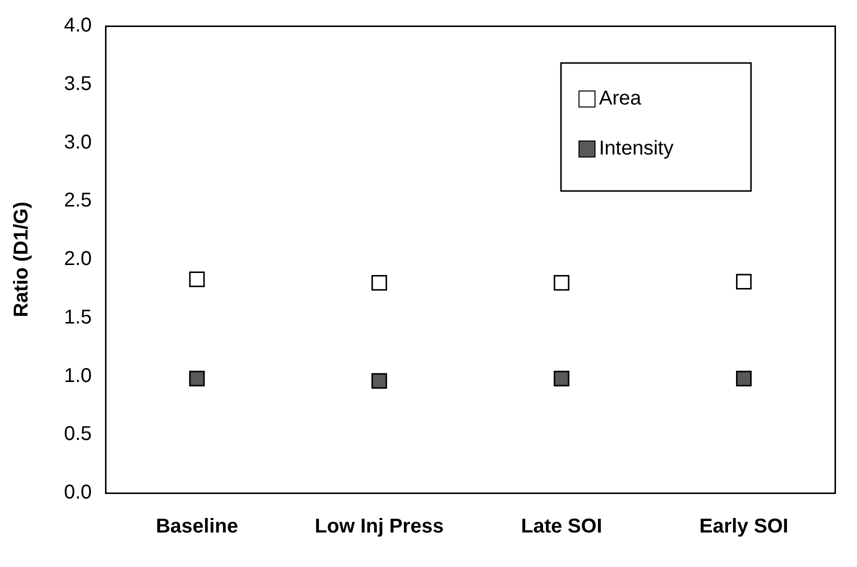 The image size is (857, 567). Describe the element at coordinates (197, 527) in the screenshot. I see `x-tick-label: Baseline` at that location.